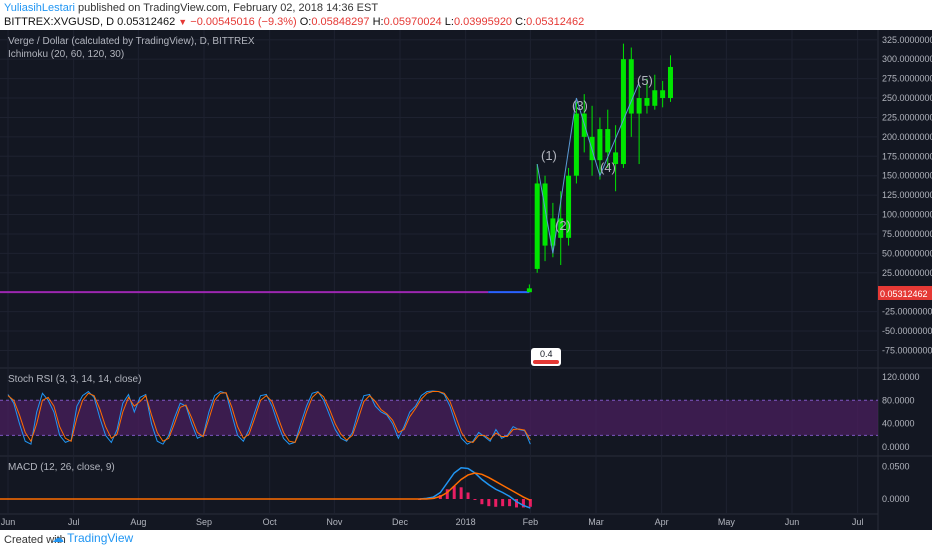 This screenshot has width=932, height=550. I want to click on macd-pane-title: MACD (12, 26, close, 9), so click(61, 467).